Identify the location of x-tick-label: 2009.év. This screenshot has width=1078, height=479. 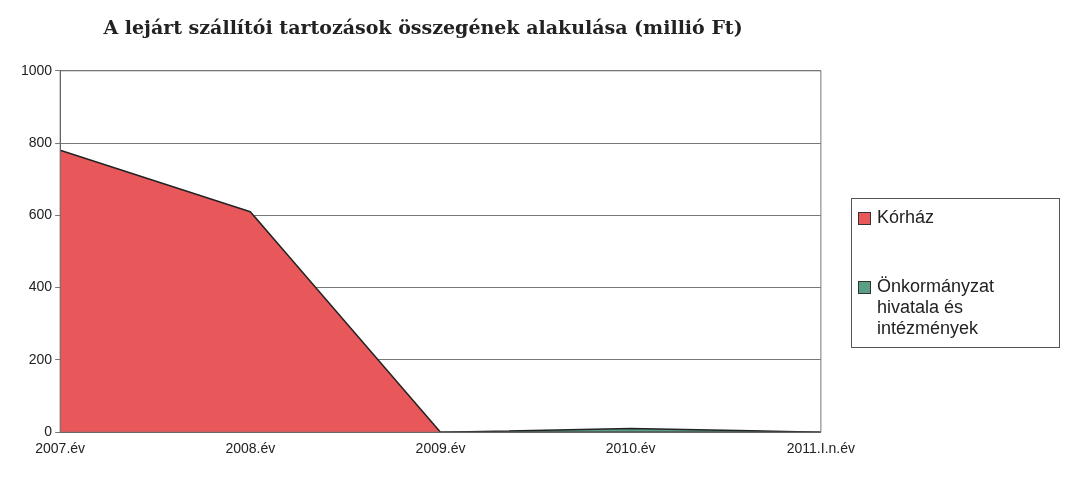
(440, 448).